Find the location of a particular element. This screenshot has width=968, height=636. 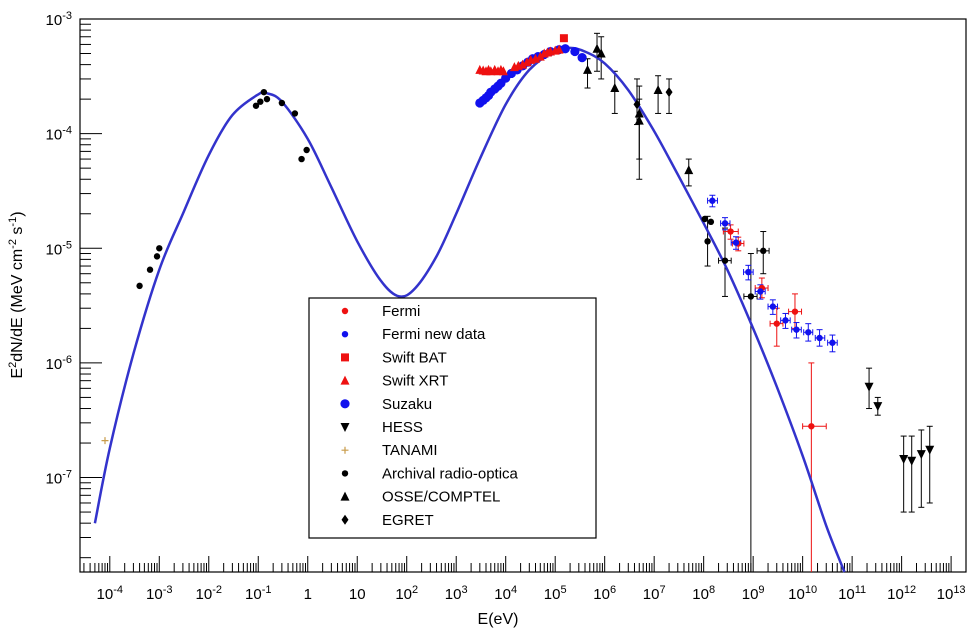

x-tick-label: 1 is located at coordinates (308, 594).